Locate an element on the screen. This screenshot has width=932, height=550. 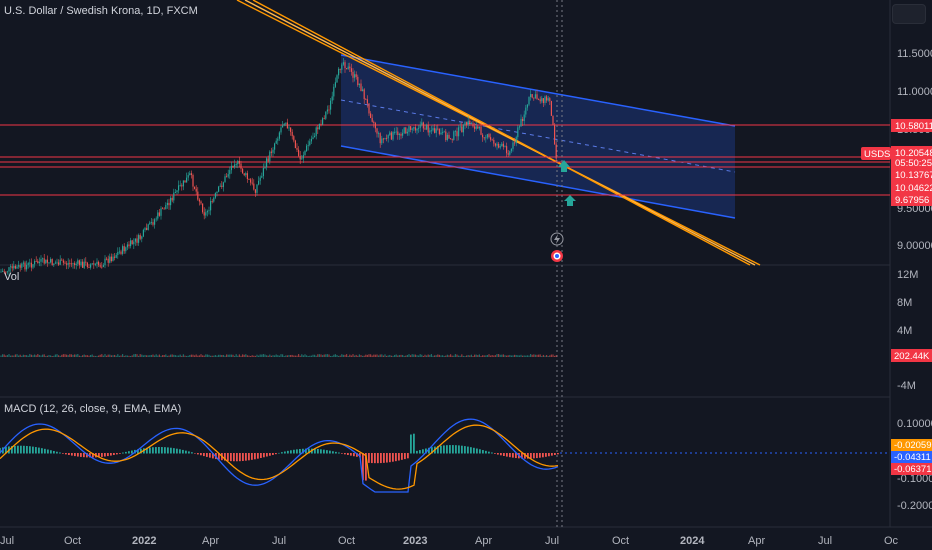
chart-settings-button is located at coordinates (909, 14).